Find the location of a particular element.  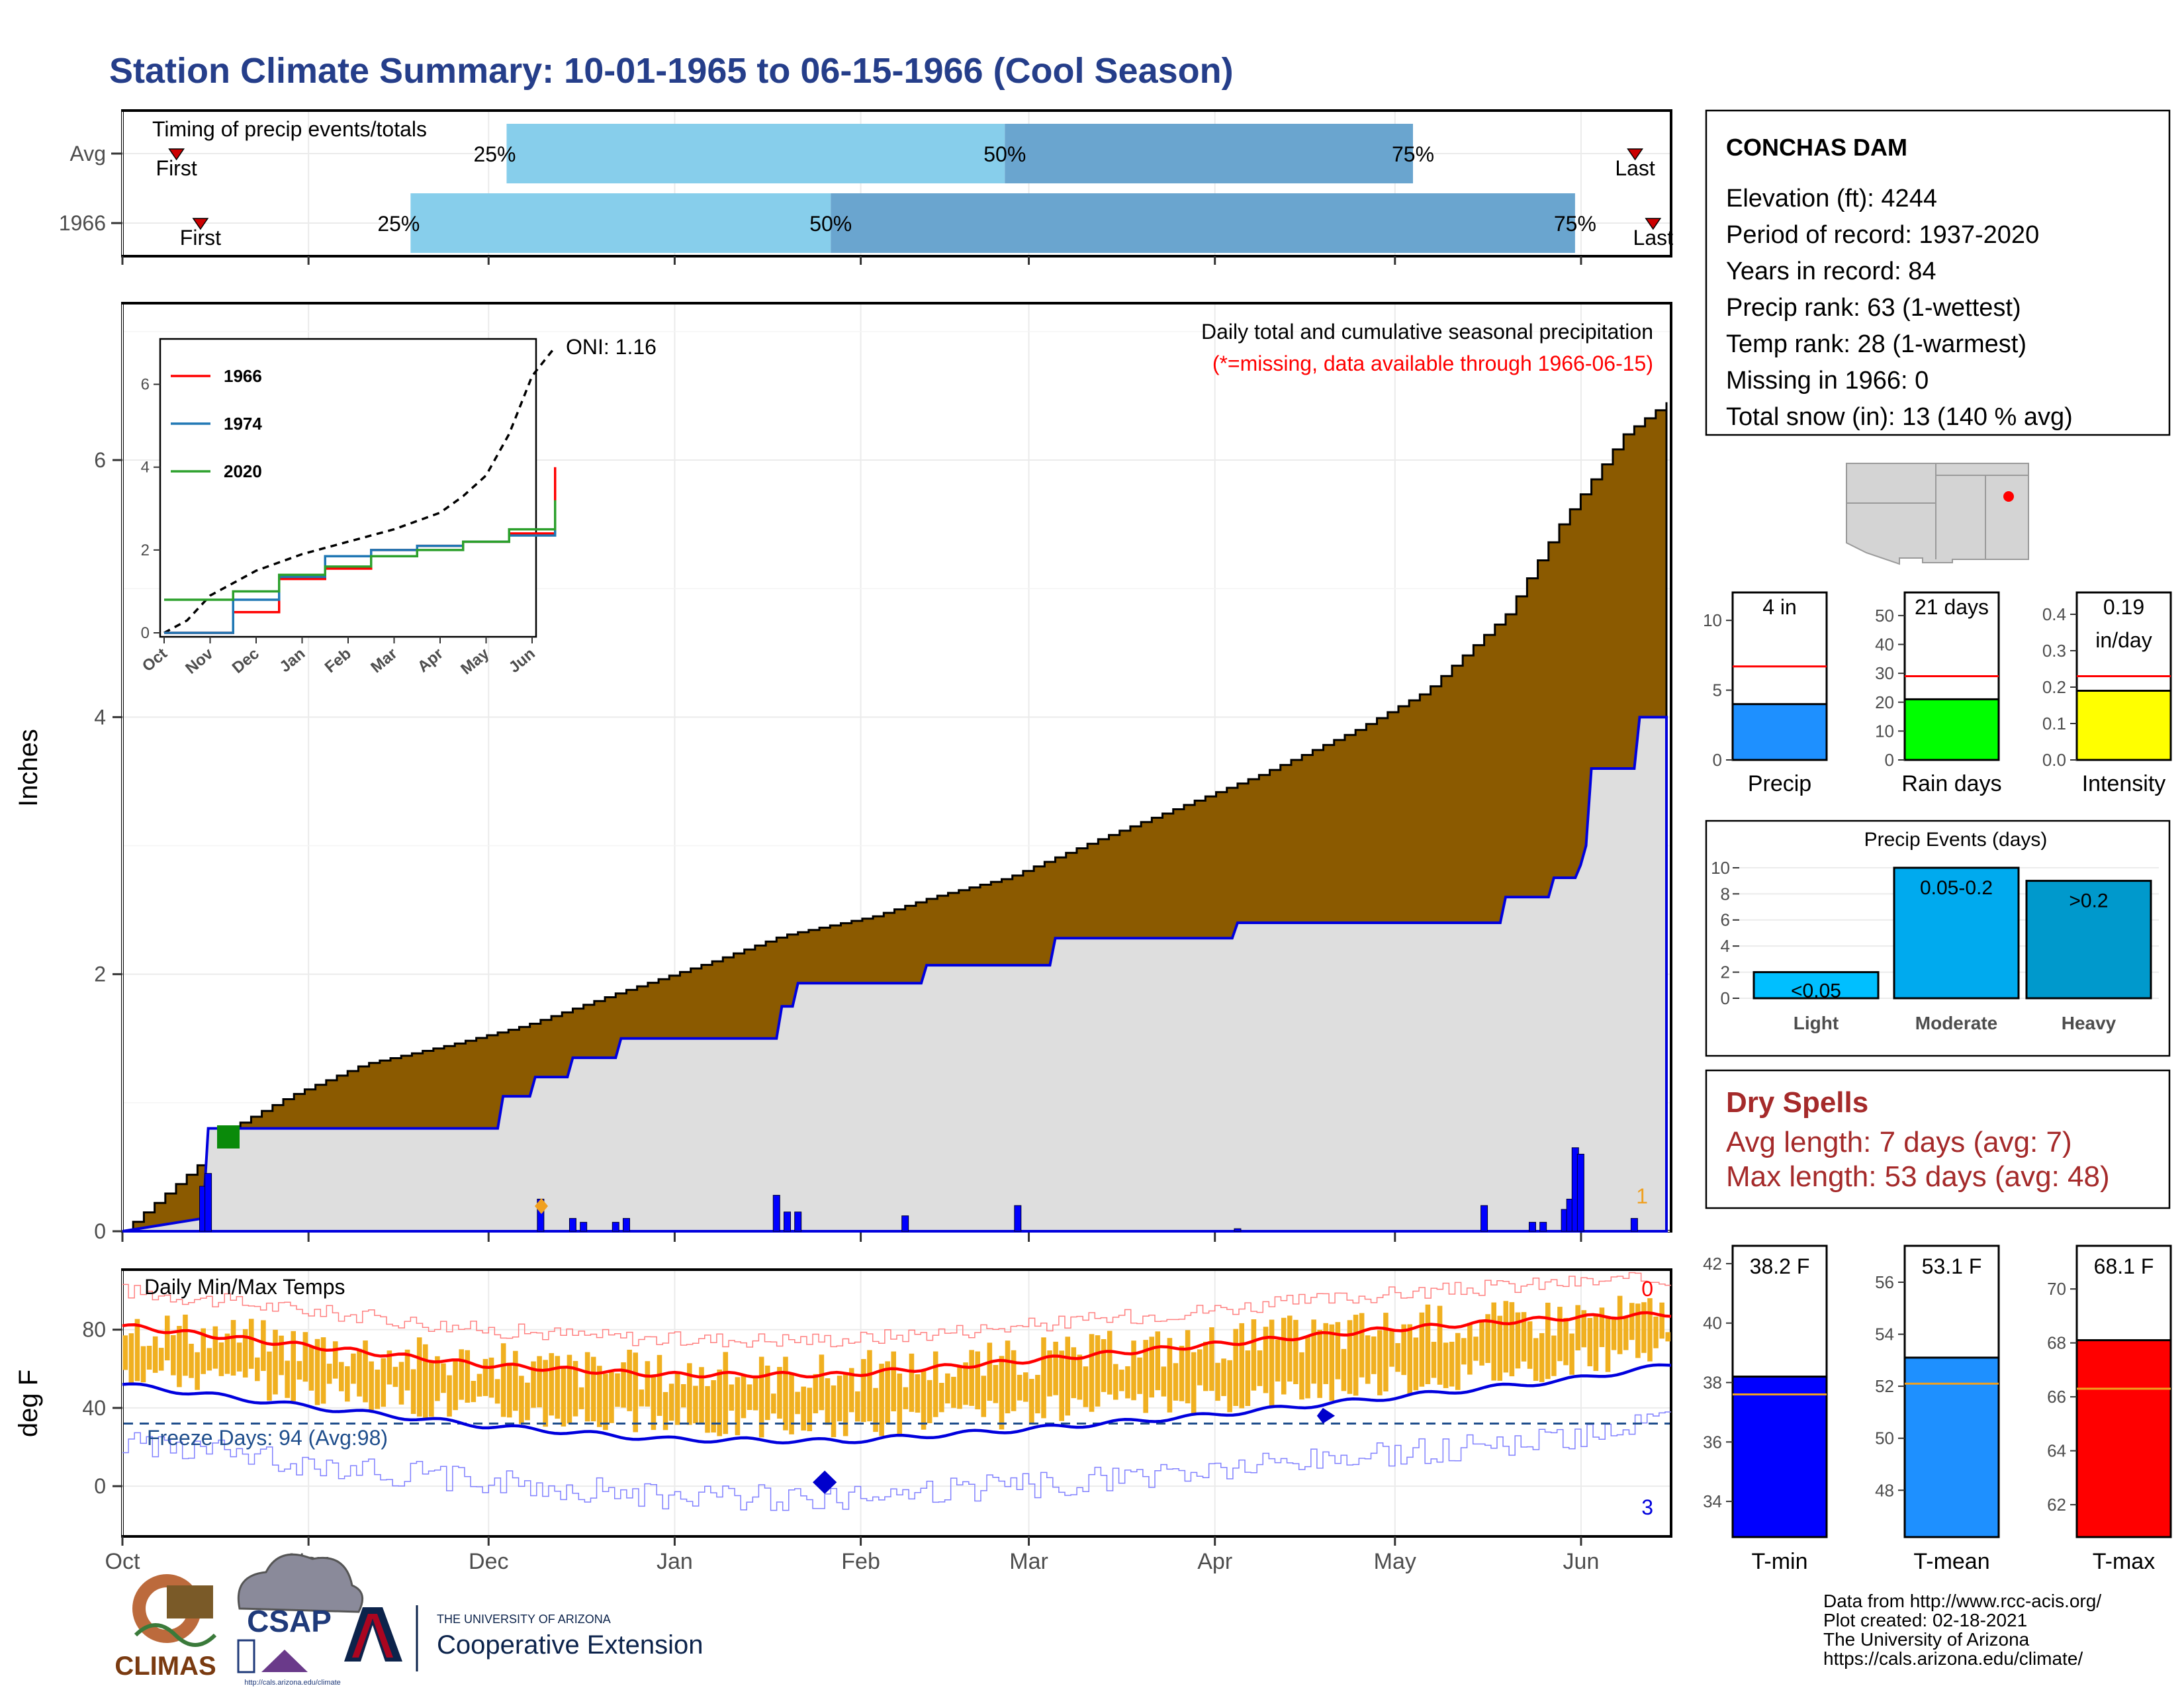

temp-gauge-tick-label: 62 is located at coordinates (2056, 1505).